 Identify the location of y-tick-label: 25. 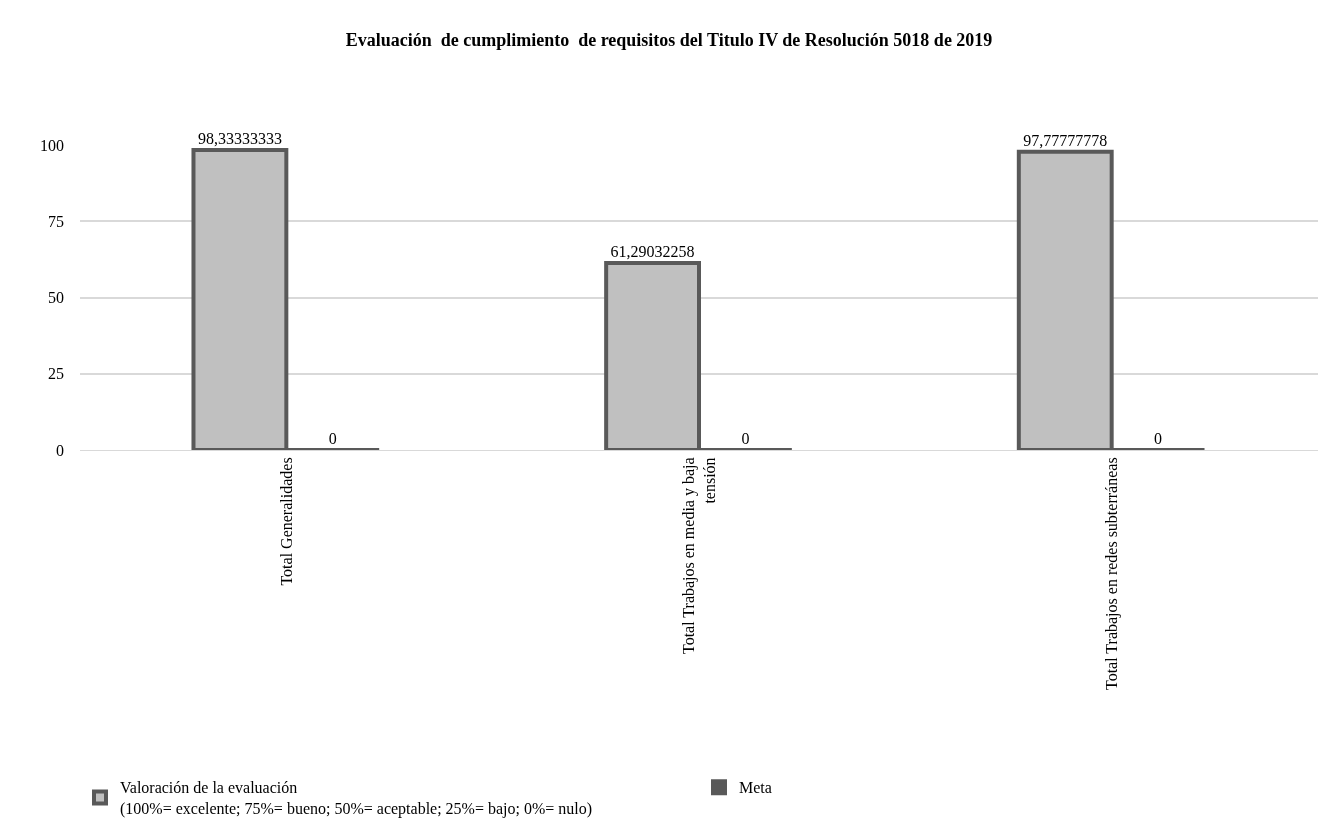
(56, 374).